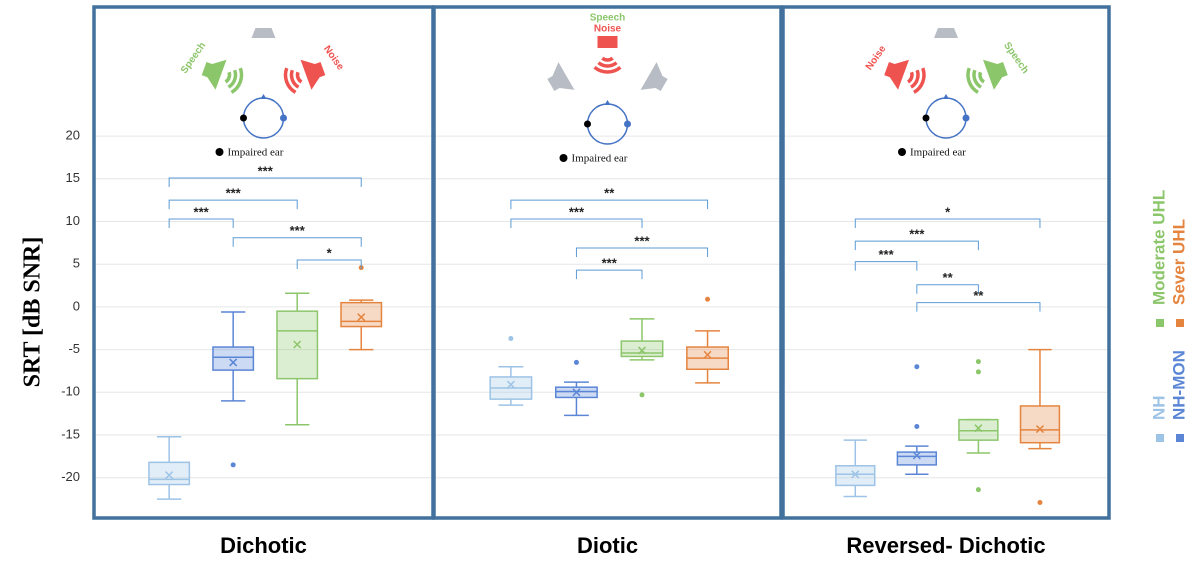 Image resolution: width=1193 pixels, height=564 pixels. Describe the element at coordinates (1178, 262) in the screenshot. I see `legend-label: Sever UHL` at that location.